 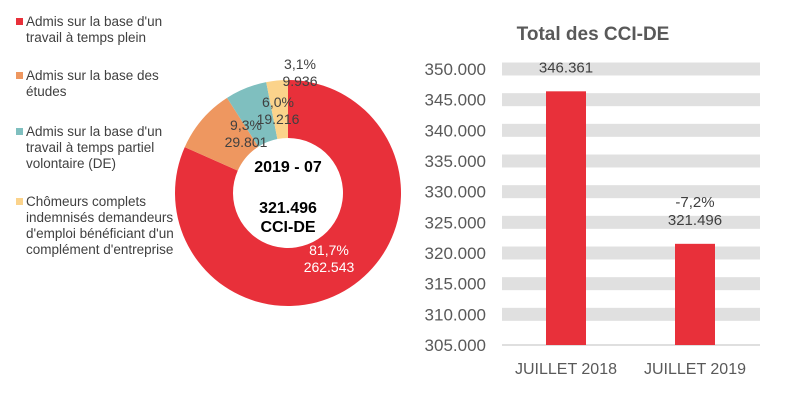 I want to click on y-tick-label: 340.000, so click(x=455, y=130).